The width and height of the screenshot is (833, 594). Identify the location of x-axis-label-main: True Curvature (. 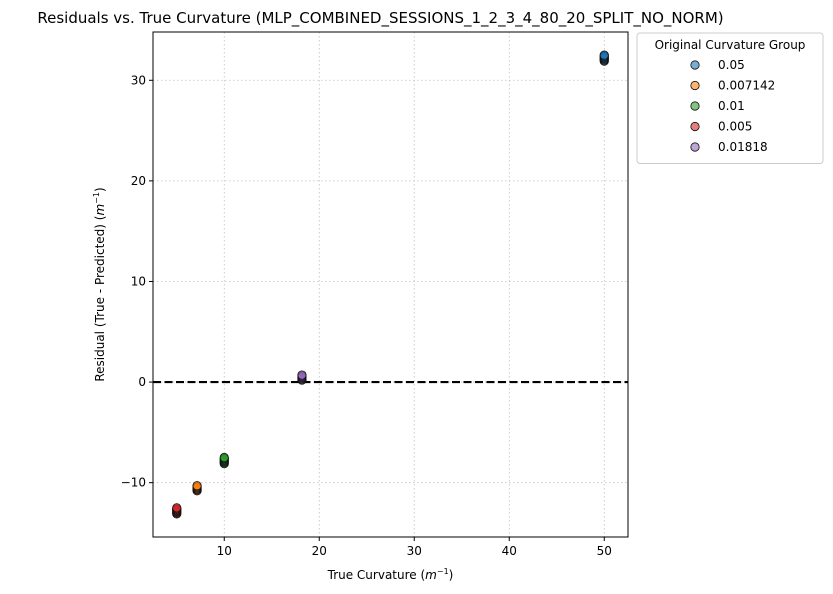
(376, 575).